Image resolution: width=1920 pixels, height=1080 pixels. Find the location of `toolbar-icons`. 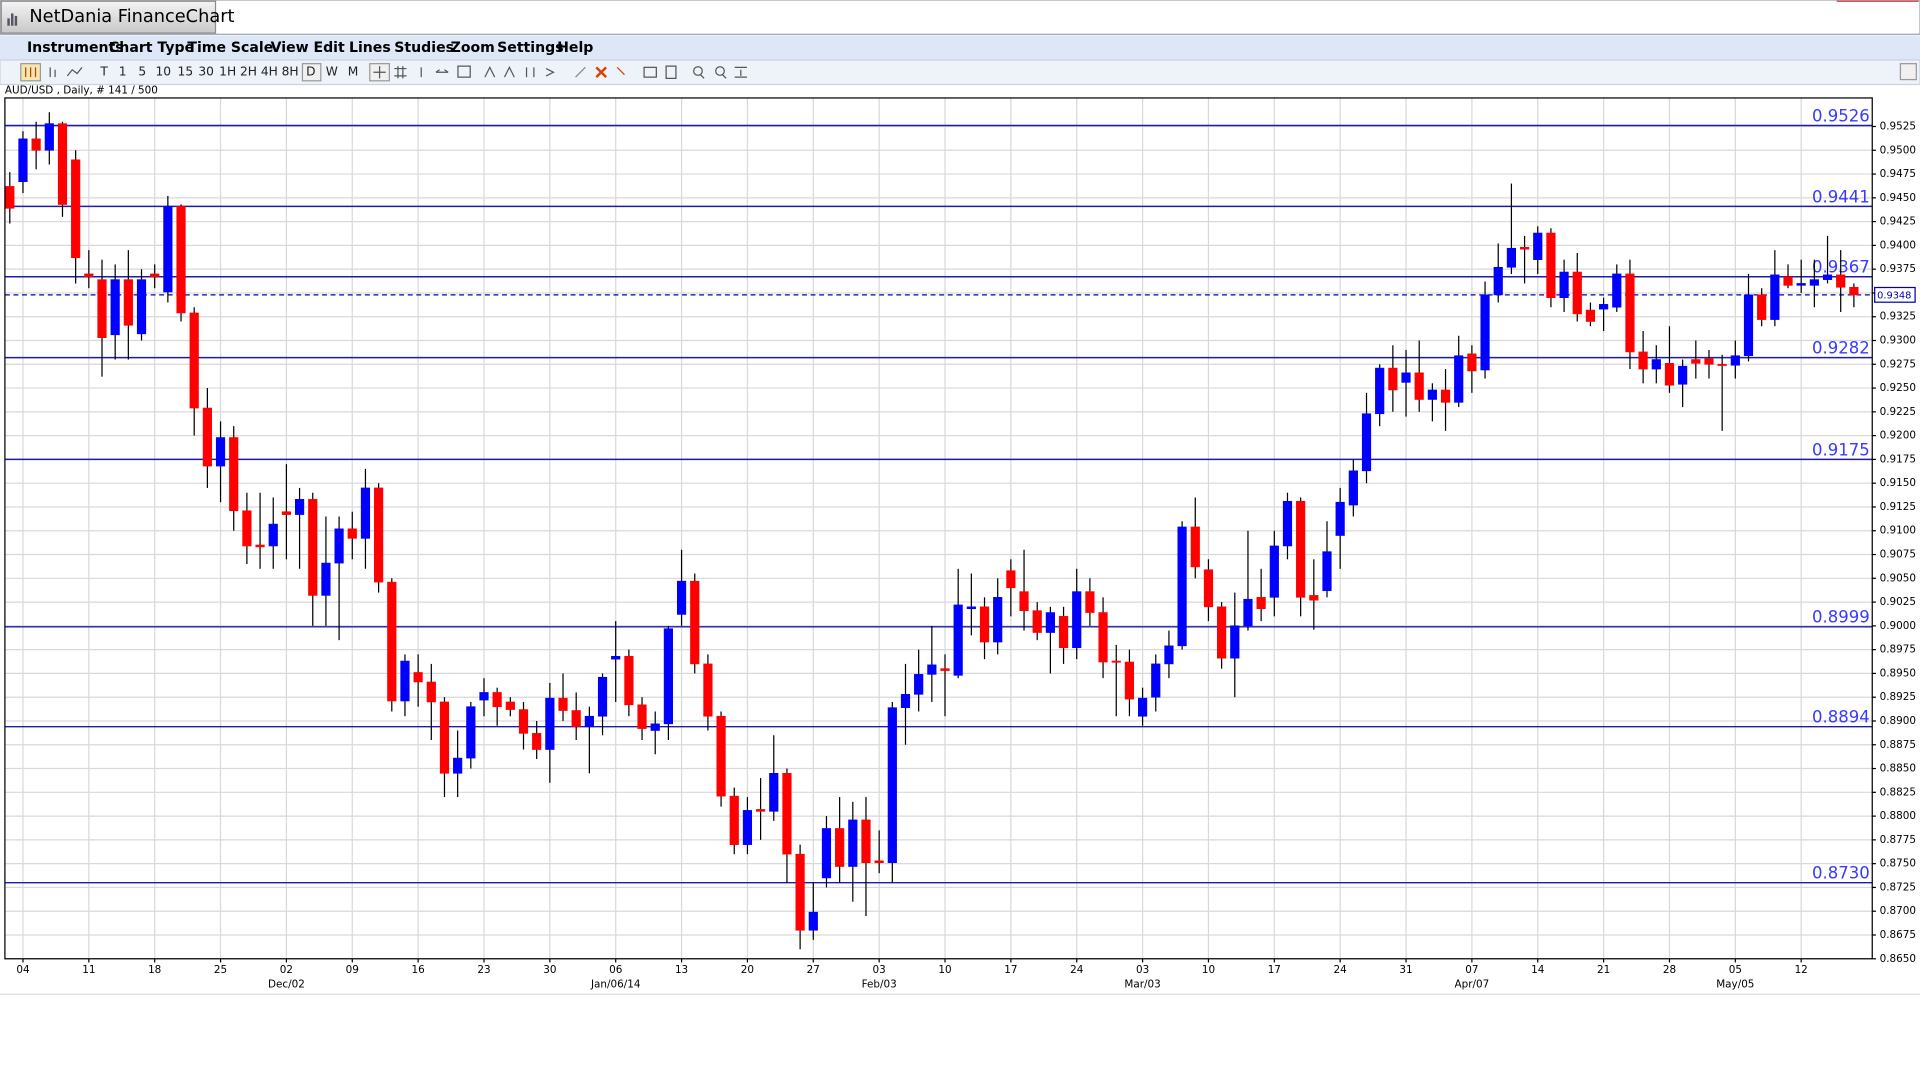

toolbar-icons is located at coordinates (968, 72).